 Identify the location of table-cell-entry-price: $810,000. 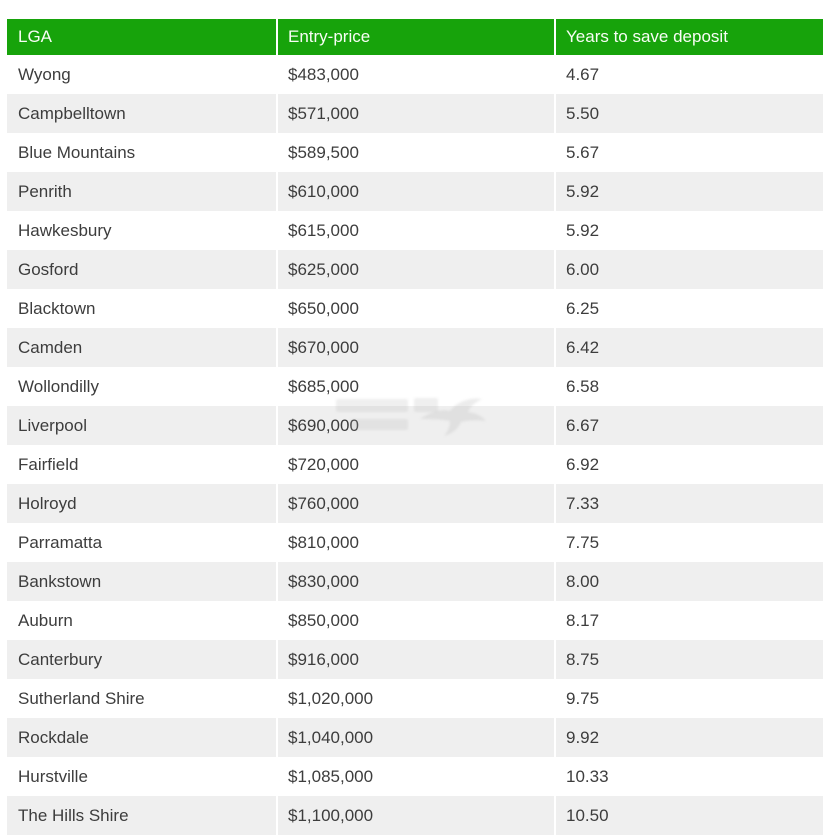
(415, 542).